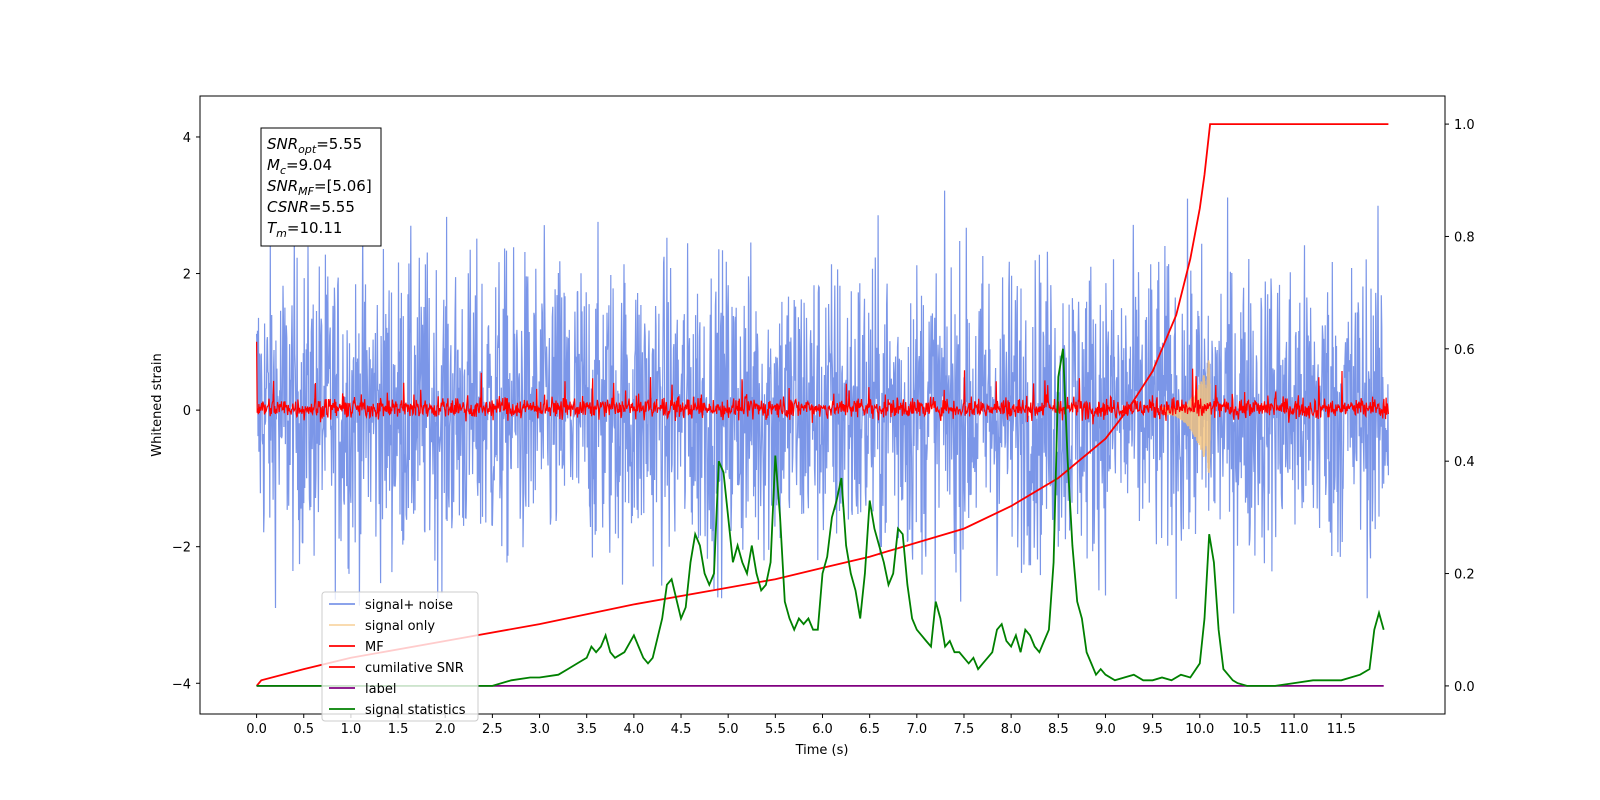  Describe the element at coordinates (343, 186) in the screenshot. I see `stats-value: =[5.06]` at that location.